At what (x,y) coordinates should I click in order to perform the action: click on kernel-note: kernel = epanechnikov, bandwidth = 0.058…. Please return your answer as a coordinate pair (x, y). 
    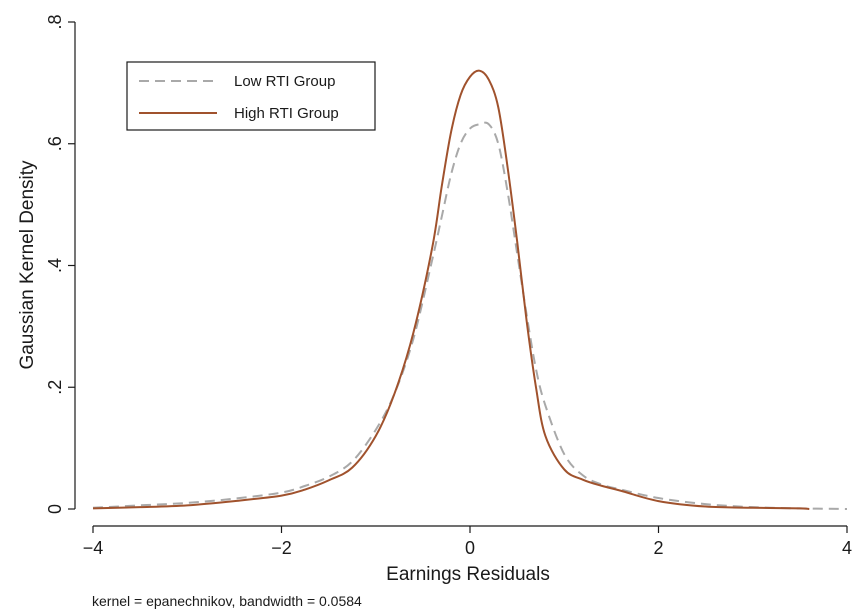
    Looking at the image, I should click on (227, 601).